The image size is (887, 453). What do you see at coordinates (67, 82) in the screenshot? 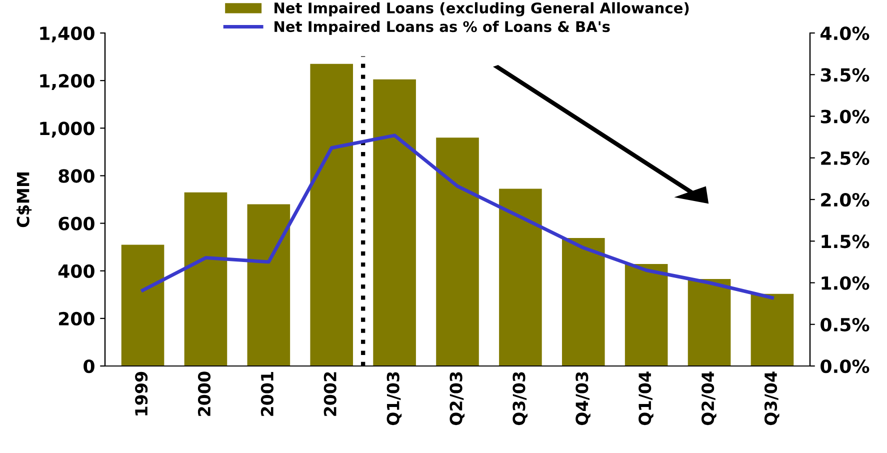
I see `y-tick-label: 1,200` at bounding box center [67, 82].